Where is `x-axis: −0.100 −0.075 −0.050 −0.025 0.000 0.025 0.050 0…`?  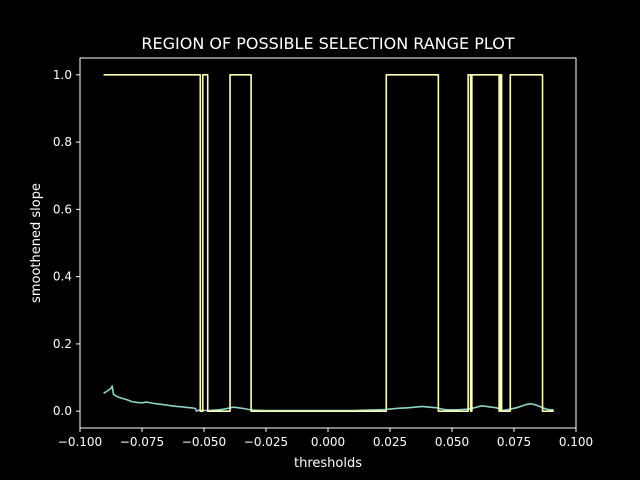 x-axis: −0.100 −0.075 −0.050 −0.025 0.000 0.025 0.050 0… is located at coordinates (325, 438).